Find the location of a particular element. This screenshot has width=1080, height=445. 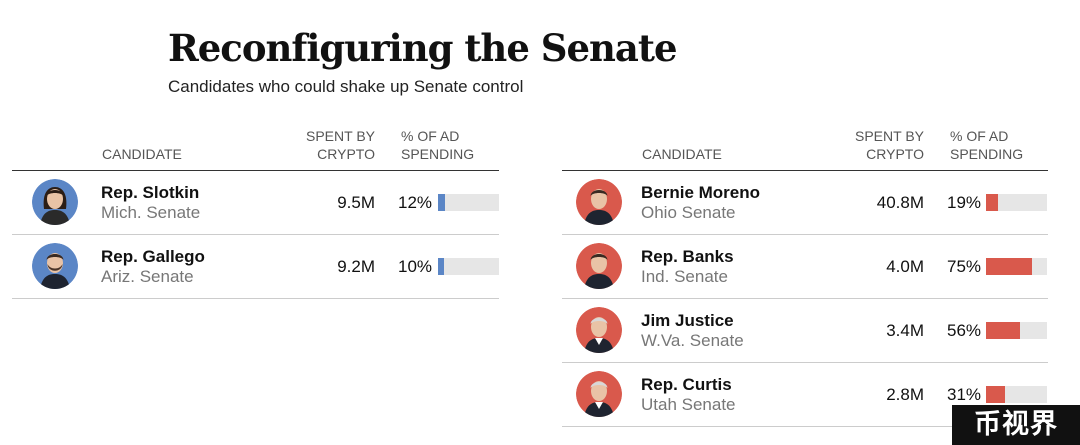

table-row: Jim Justice W.Va. Senate 3.4M 56% is located at coordinates (805, 331).